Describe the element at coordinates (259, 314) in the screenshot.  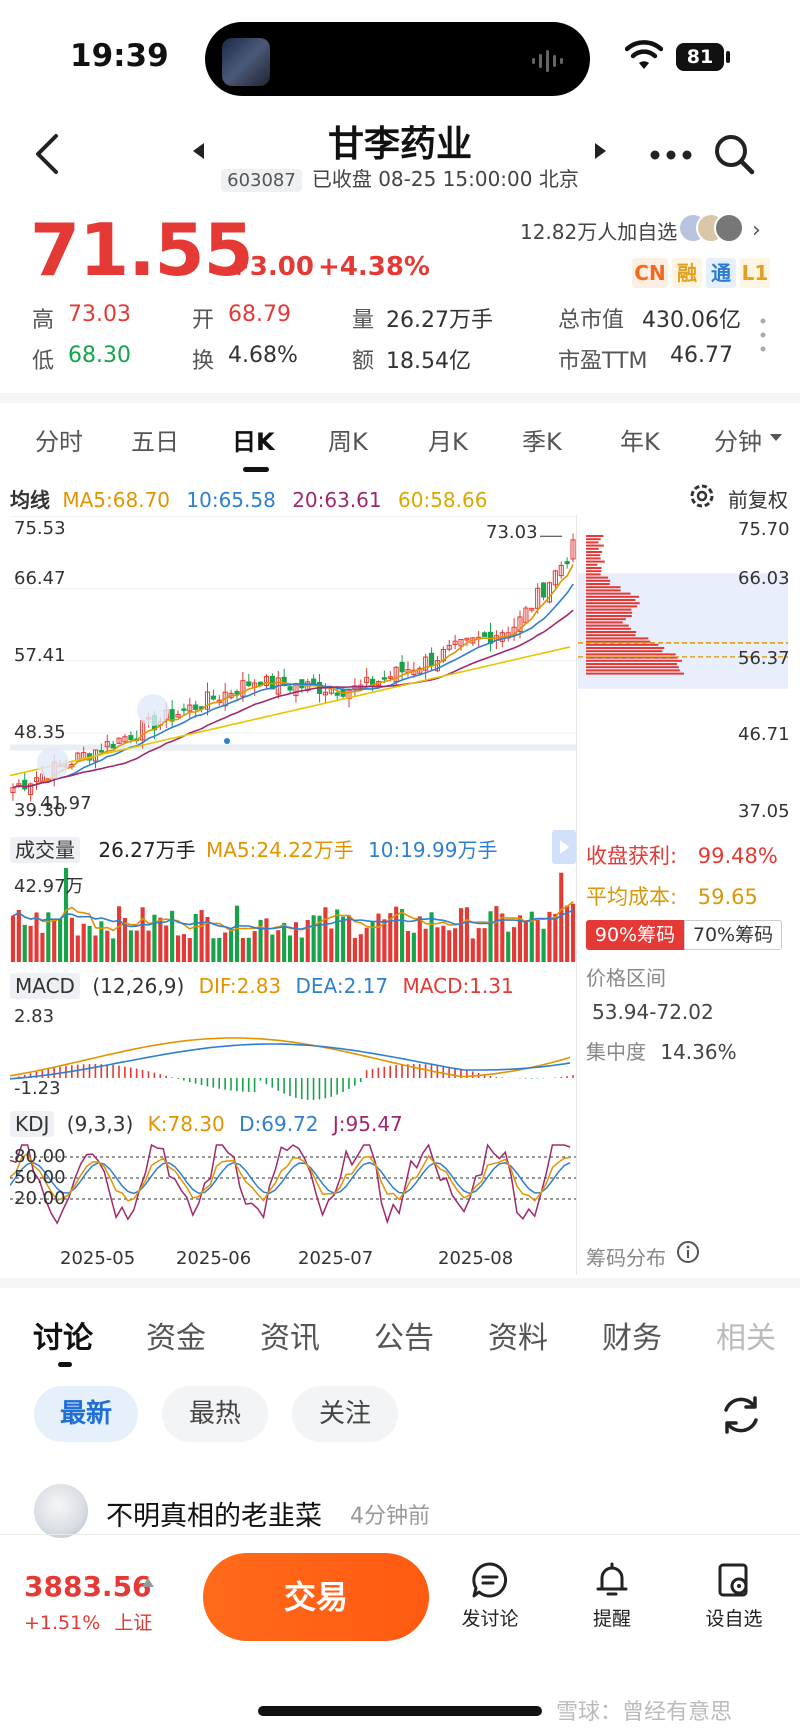
I see `open-value: 68.79` at that location.